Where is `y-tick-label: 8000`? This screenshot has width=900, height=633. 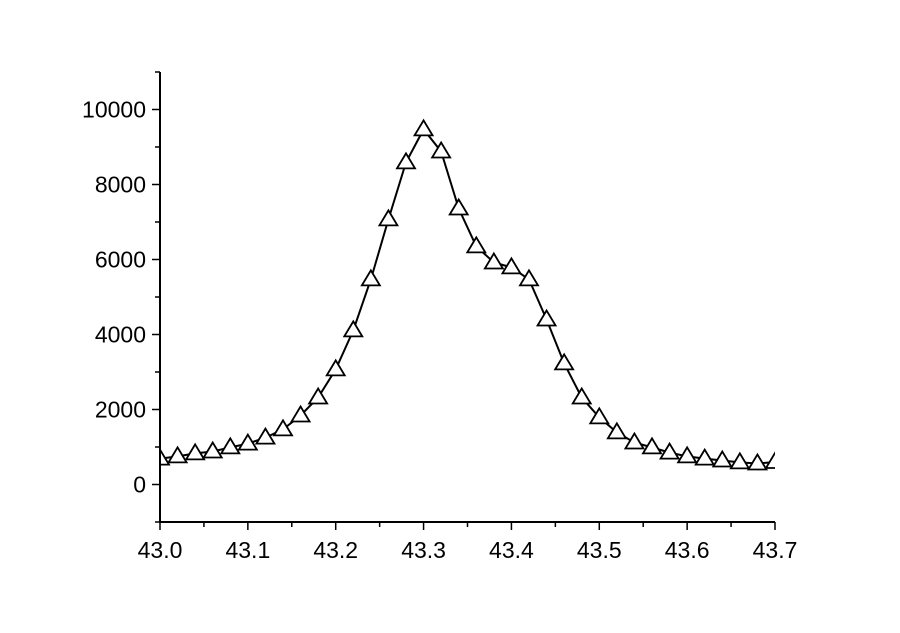 y-tick-label: 8000 is located at coordinates (120, 185).